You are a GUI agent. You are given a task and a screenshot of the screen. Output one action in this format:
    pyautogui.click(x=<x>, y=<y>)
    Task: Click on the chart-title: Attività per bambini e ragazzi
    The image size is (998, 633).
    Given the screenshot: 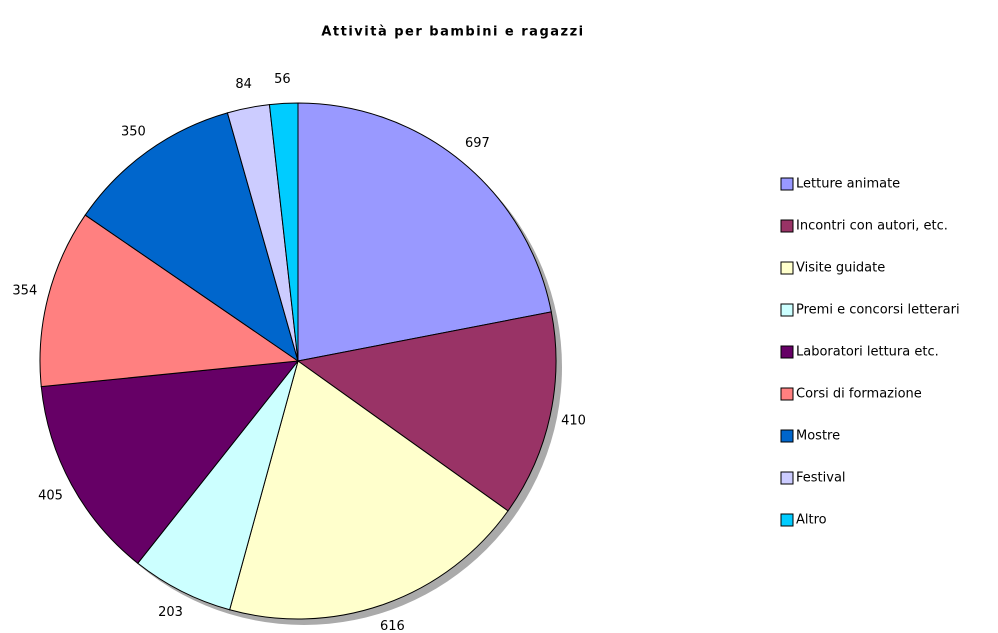 What is the action you would take?
    pyautogui.click(x=452, y=32)
    